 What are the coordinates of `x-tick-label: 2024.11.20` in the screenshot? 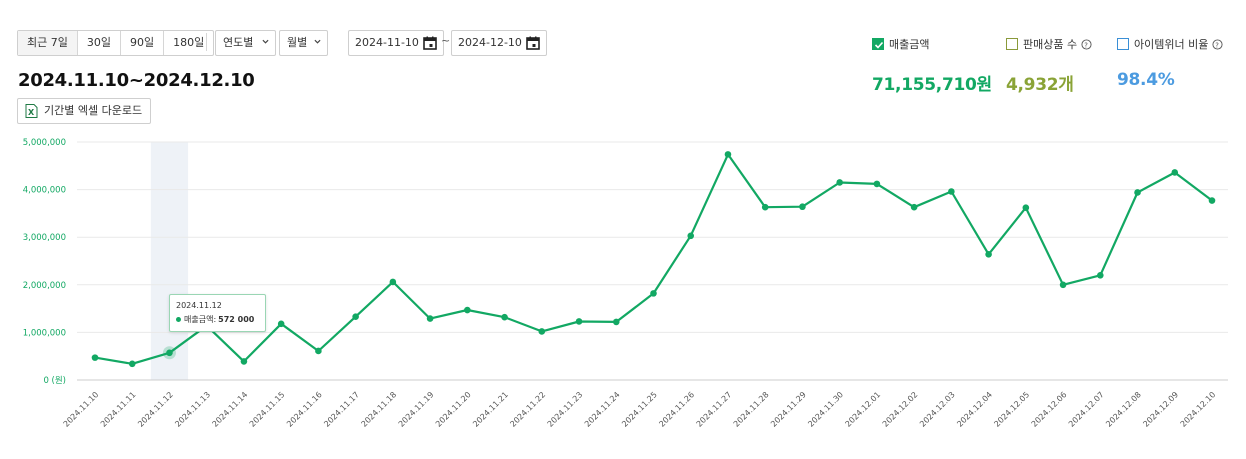 It's located at (453, 409).